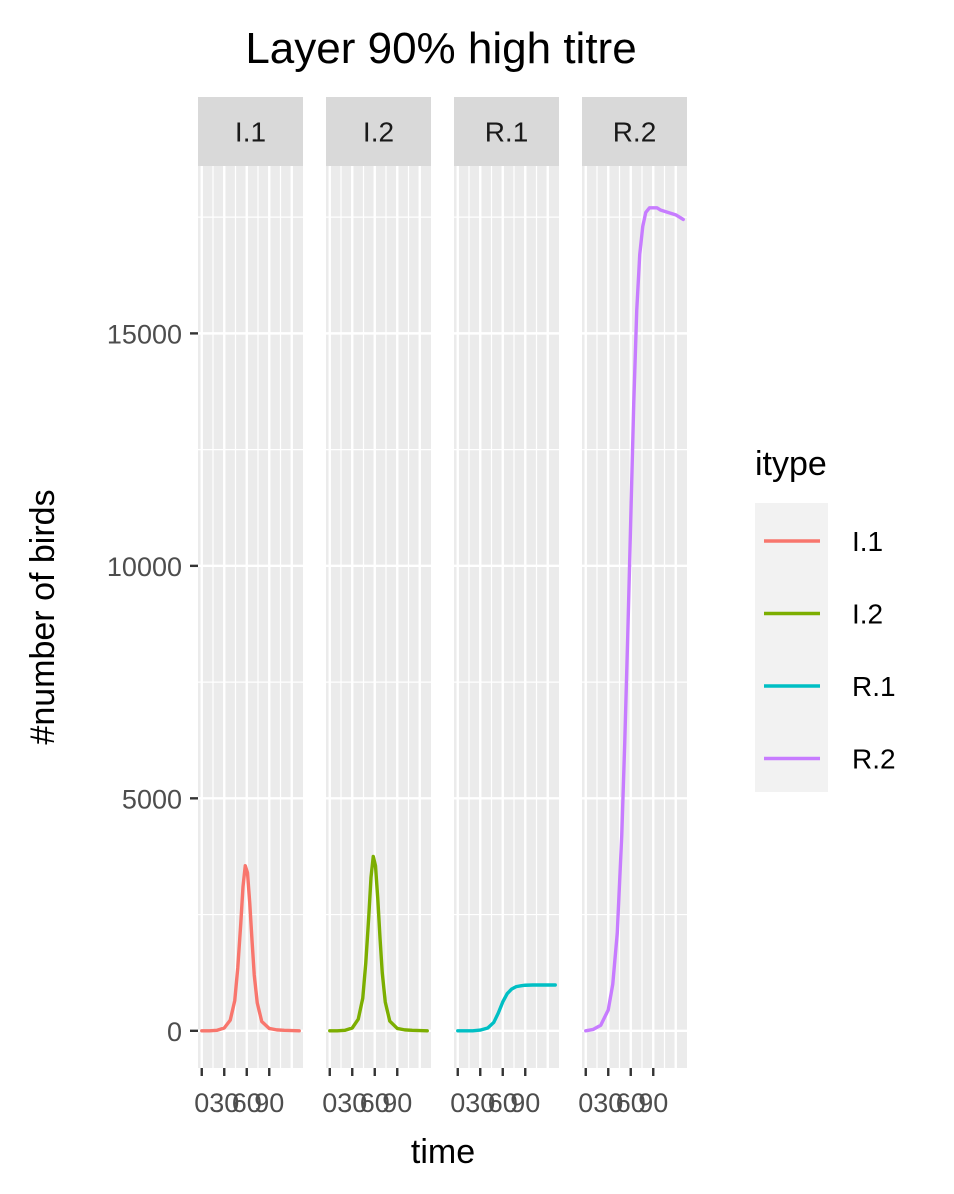 The height and width of the screenshot is (1194, 954). What do you see at coordinates (823, 614) in the screenshot?
I see `legend-entry-i-2: I.2` at bounding box center [823, 614].